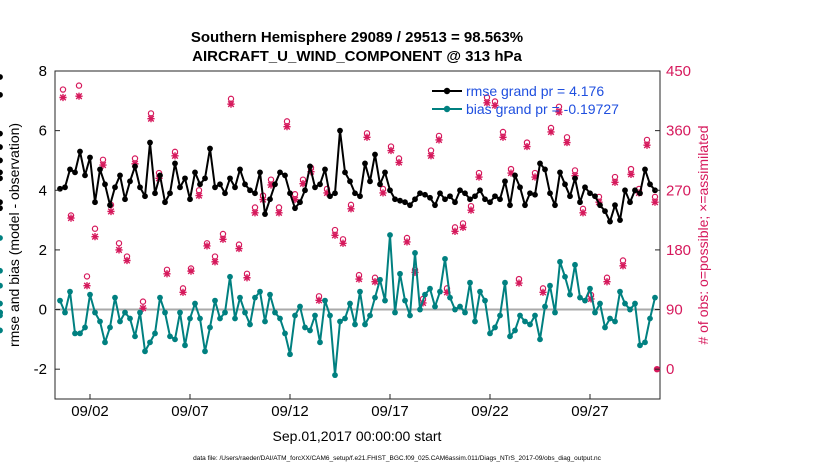  I want to click on y-axis-left-label: rmse and bias (model - observation), so click(14, 235).